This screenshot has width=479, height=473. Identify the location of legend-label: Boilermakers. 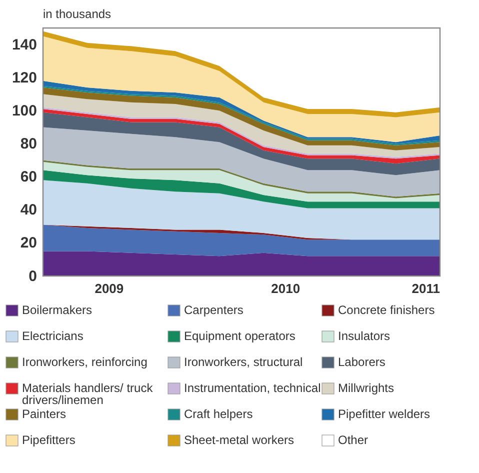
(57, 310).